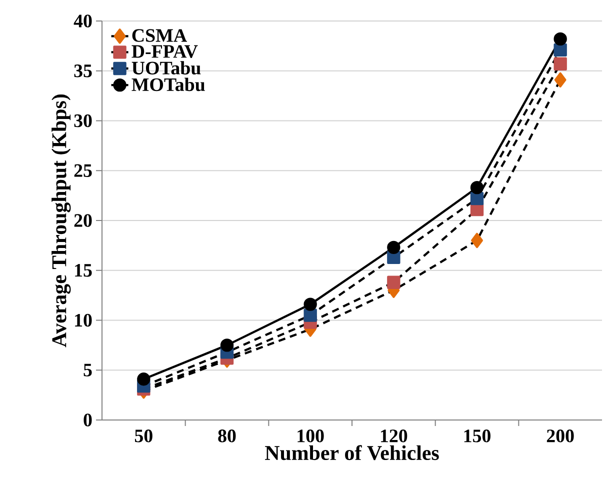 The height and width of the screenshot is (491, 614). I want to click on legend-label: CSMA, so click(159, 35).